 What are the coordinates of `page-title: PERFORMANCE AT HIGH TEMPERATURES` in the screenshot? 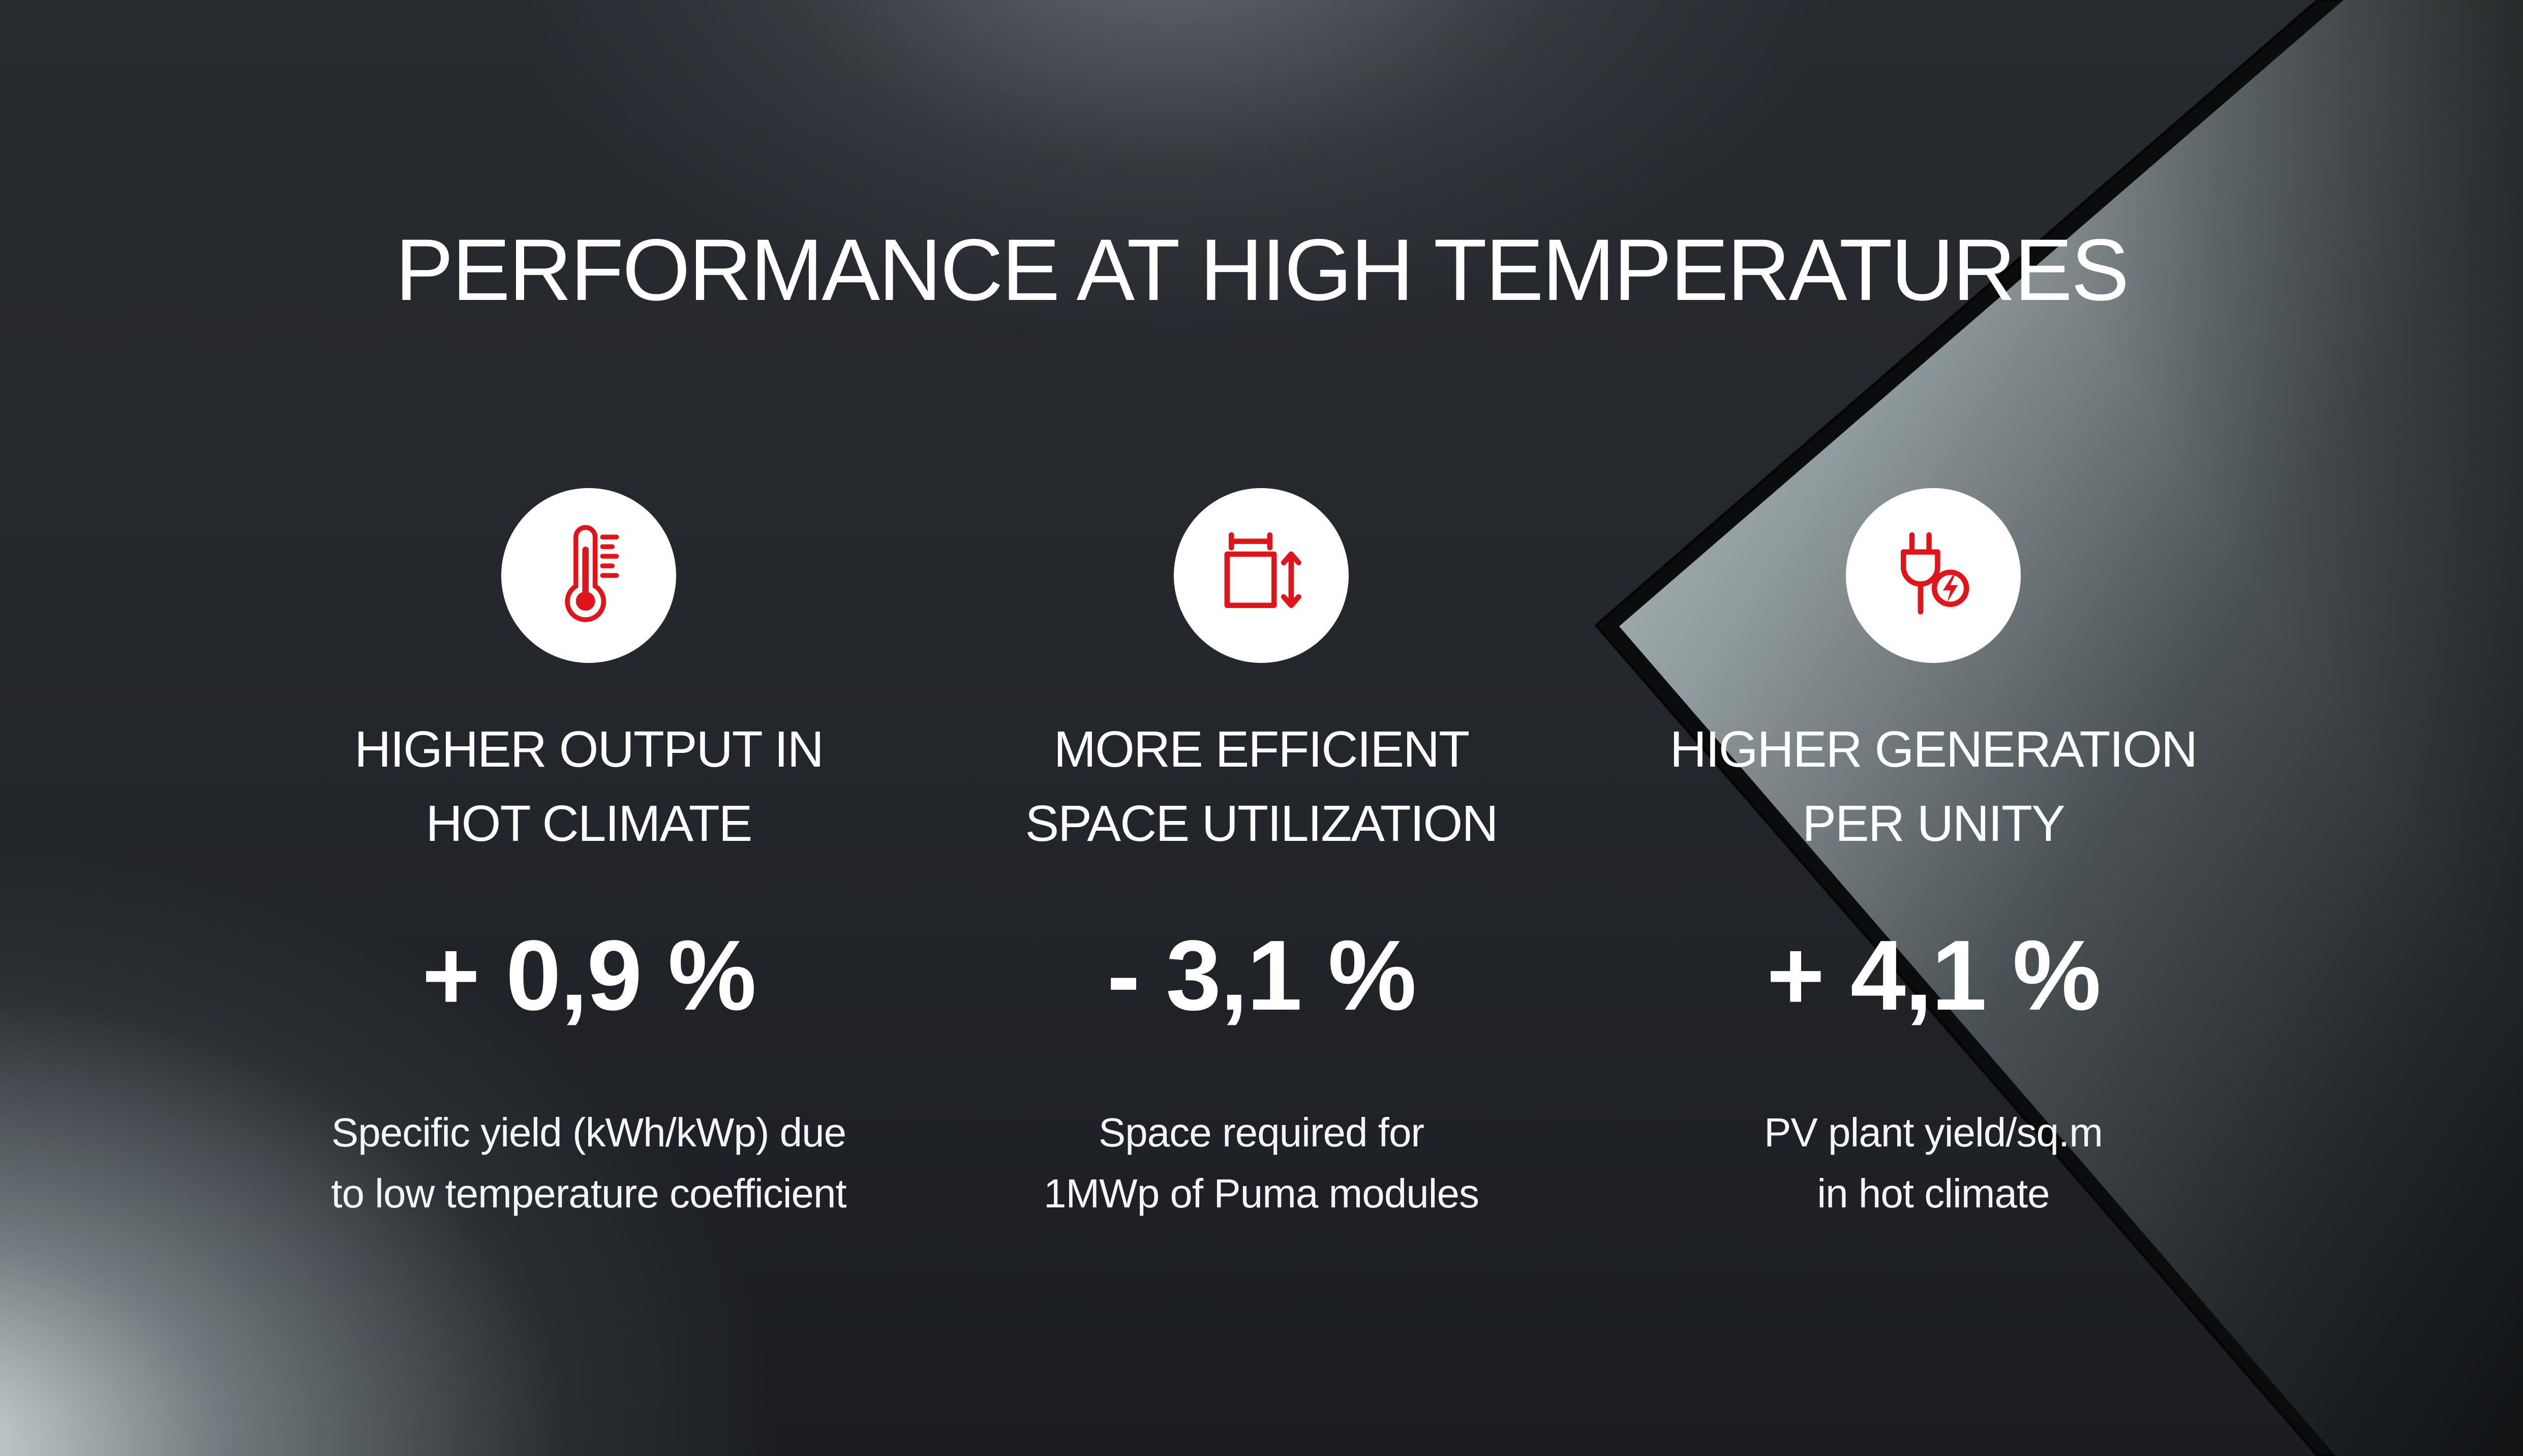 It's located at (1262, 270).